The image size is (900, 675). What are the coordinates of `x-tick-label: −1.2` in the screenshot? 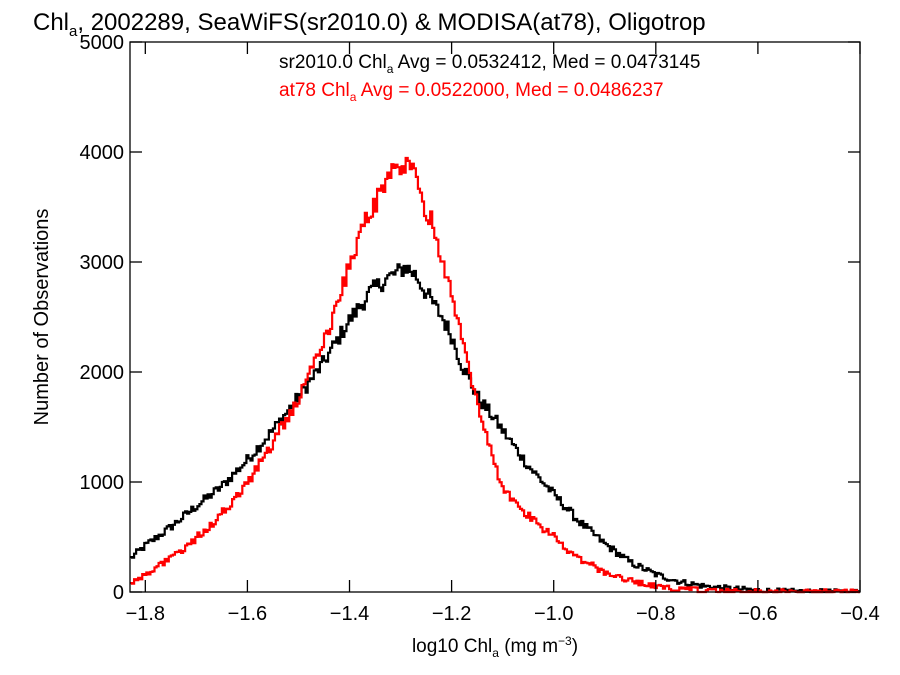 It's located at (451, 614).